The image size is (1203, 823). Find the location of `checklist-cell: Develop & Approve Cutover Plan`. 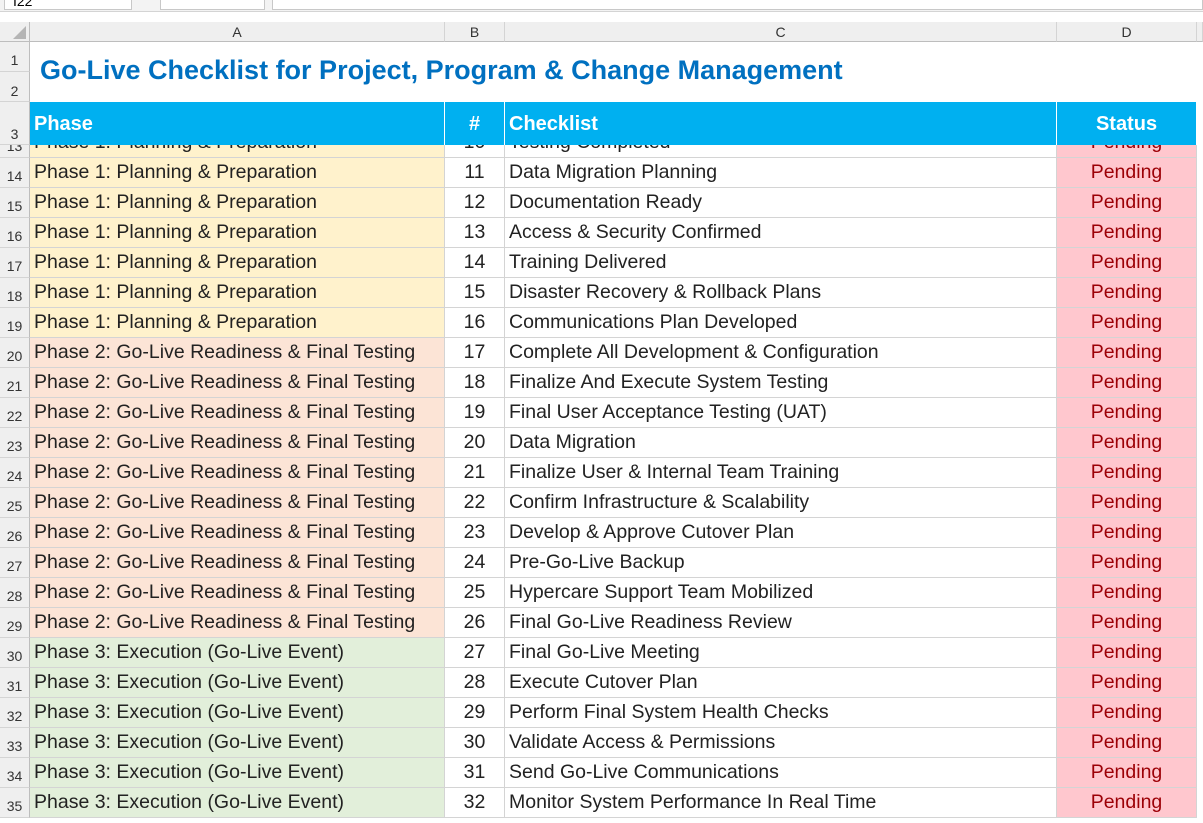

checklist-cell: Develop & Approve Cutover Plan is located at coordinates (781, 533).